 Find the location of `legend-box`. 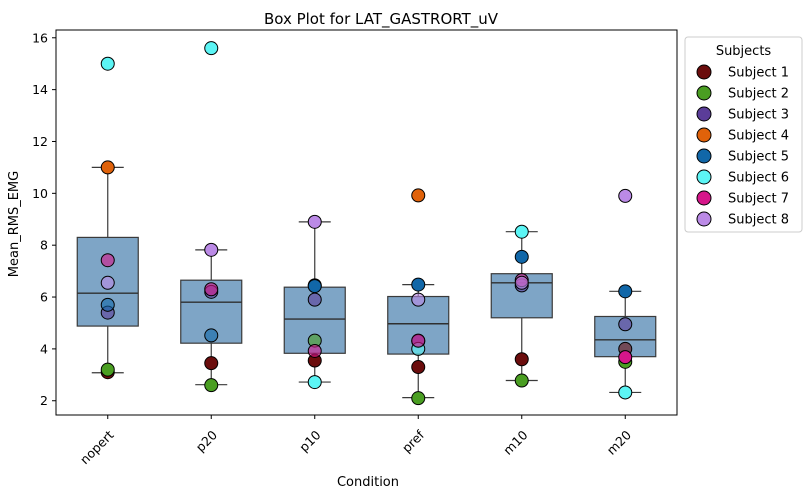

legend-box is located at coordinates (743, 134).